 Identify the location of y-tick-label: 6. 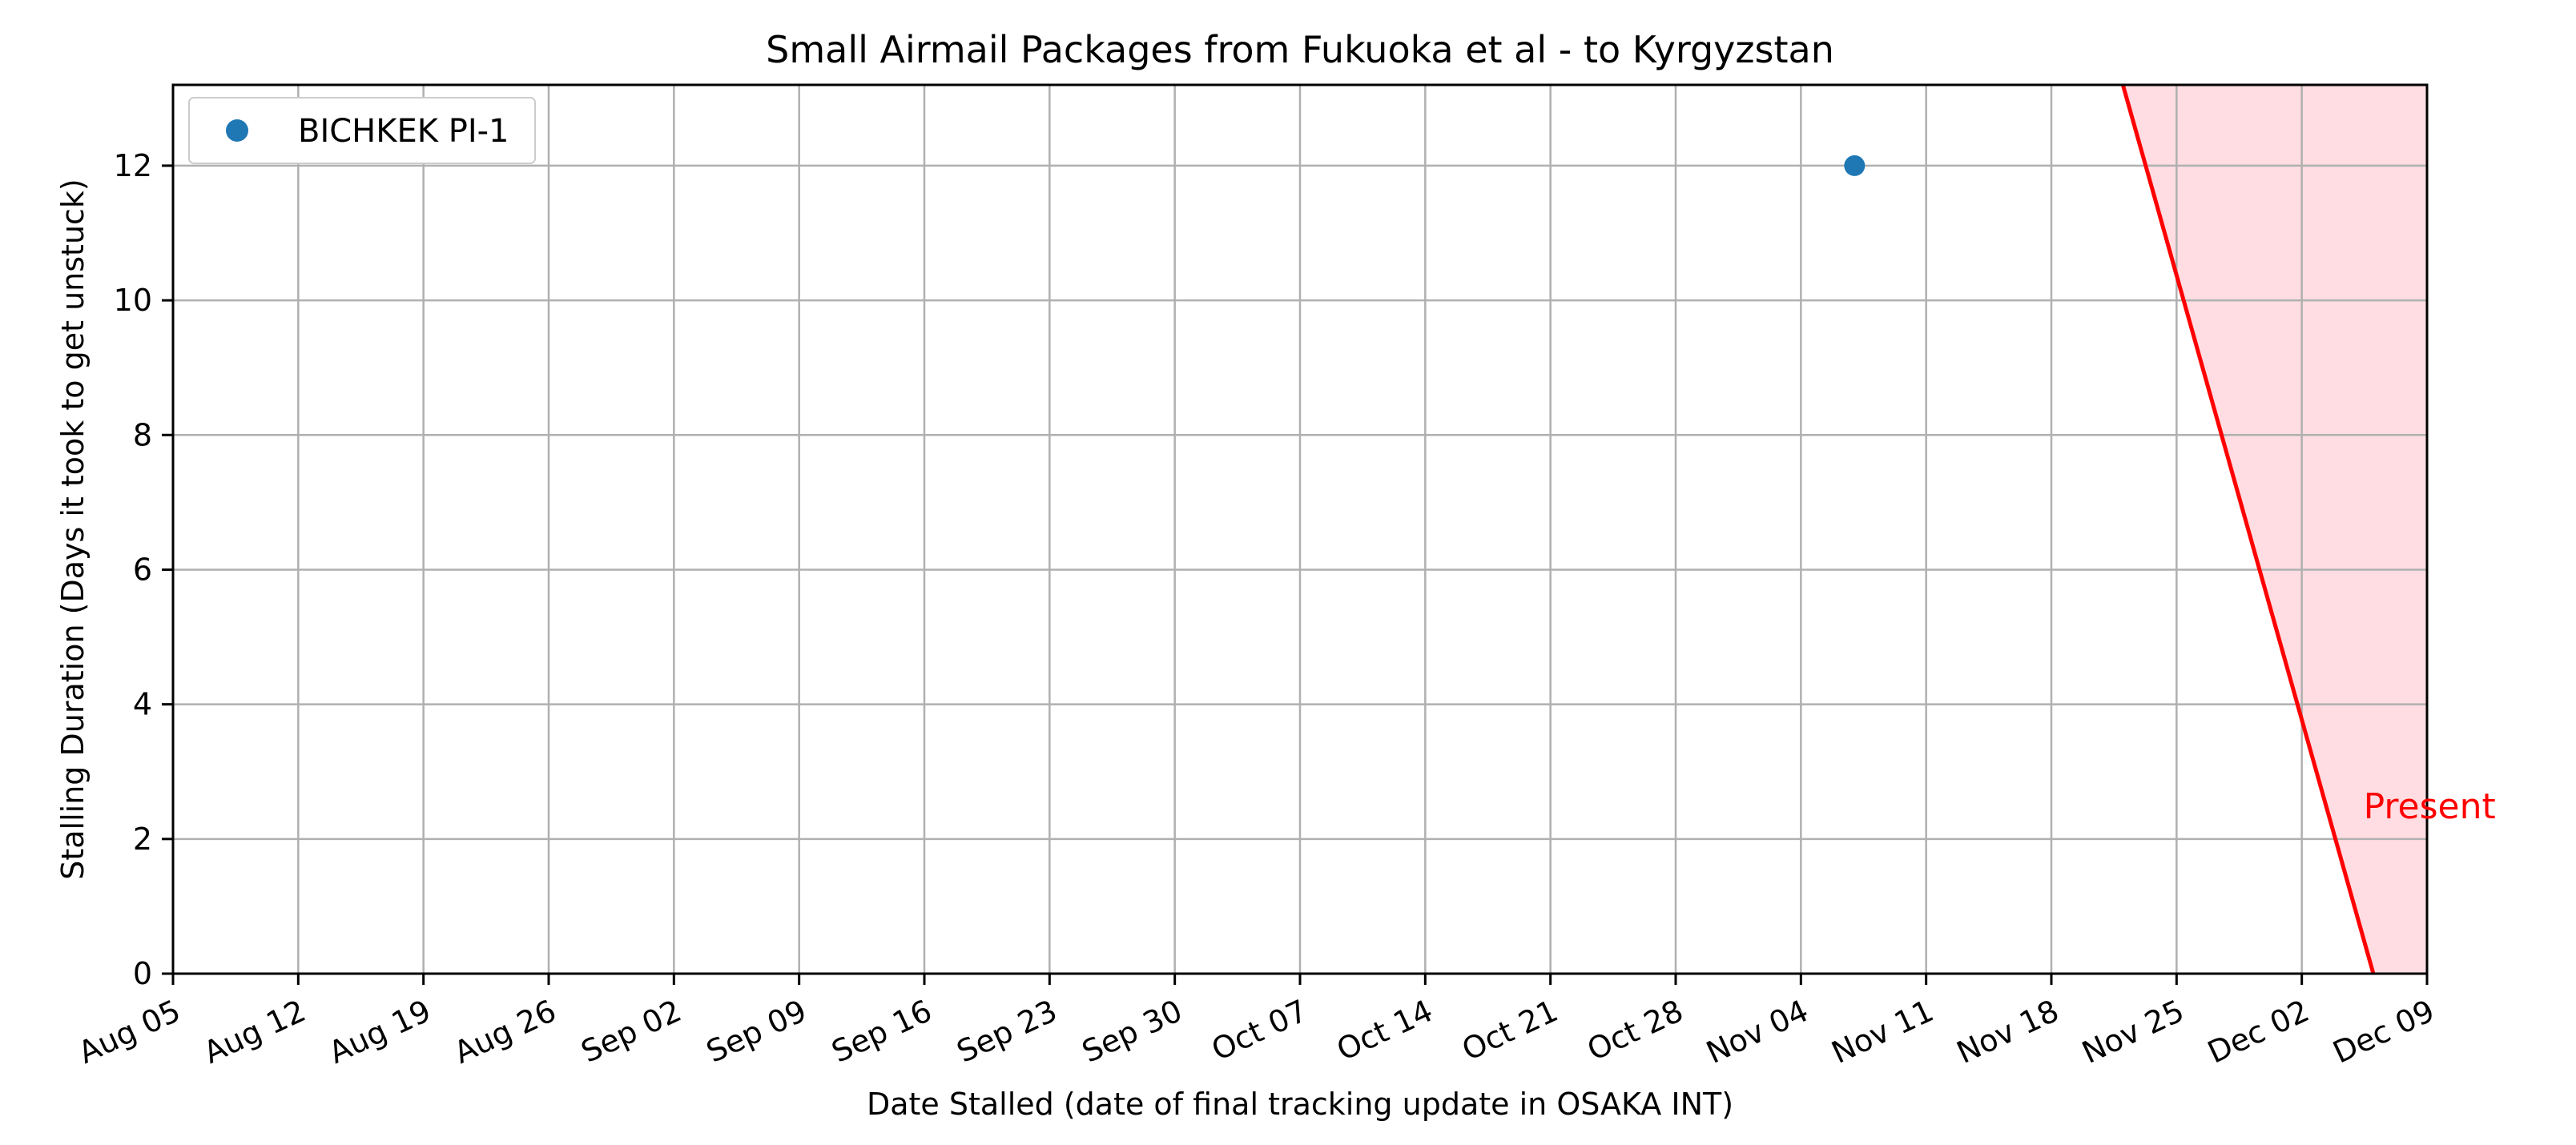
(142, 569).